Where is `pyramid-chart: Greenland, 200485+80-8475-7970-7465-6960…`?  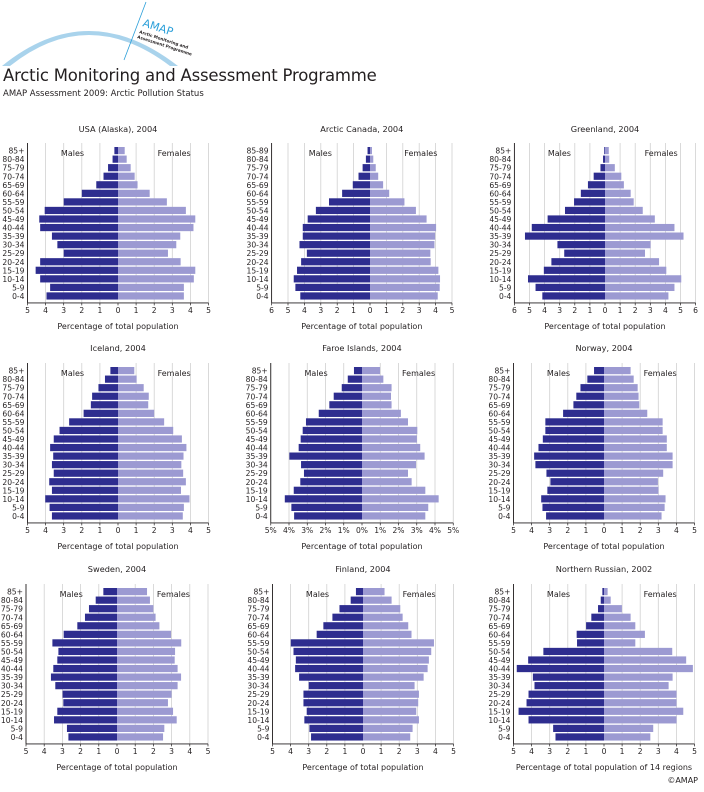 pyramid-chart: Greenland, 200485+80-8475-7970-7465-6960… is located at coordinates (593, 227).